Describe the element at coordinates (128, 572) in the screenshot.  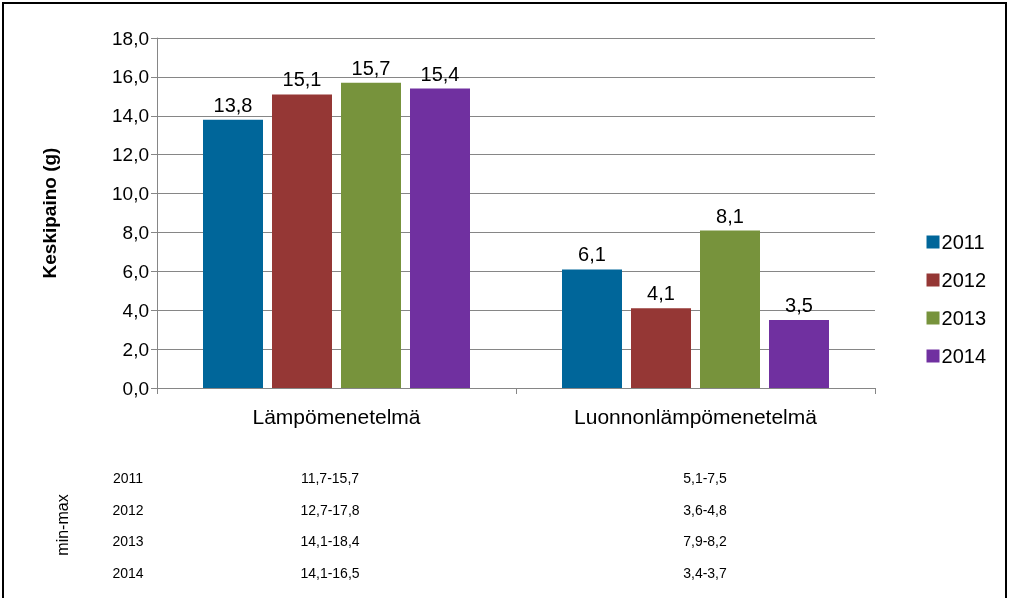
I see `text: 2014` at that location.